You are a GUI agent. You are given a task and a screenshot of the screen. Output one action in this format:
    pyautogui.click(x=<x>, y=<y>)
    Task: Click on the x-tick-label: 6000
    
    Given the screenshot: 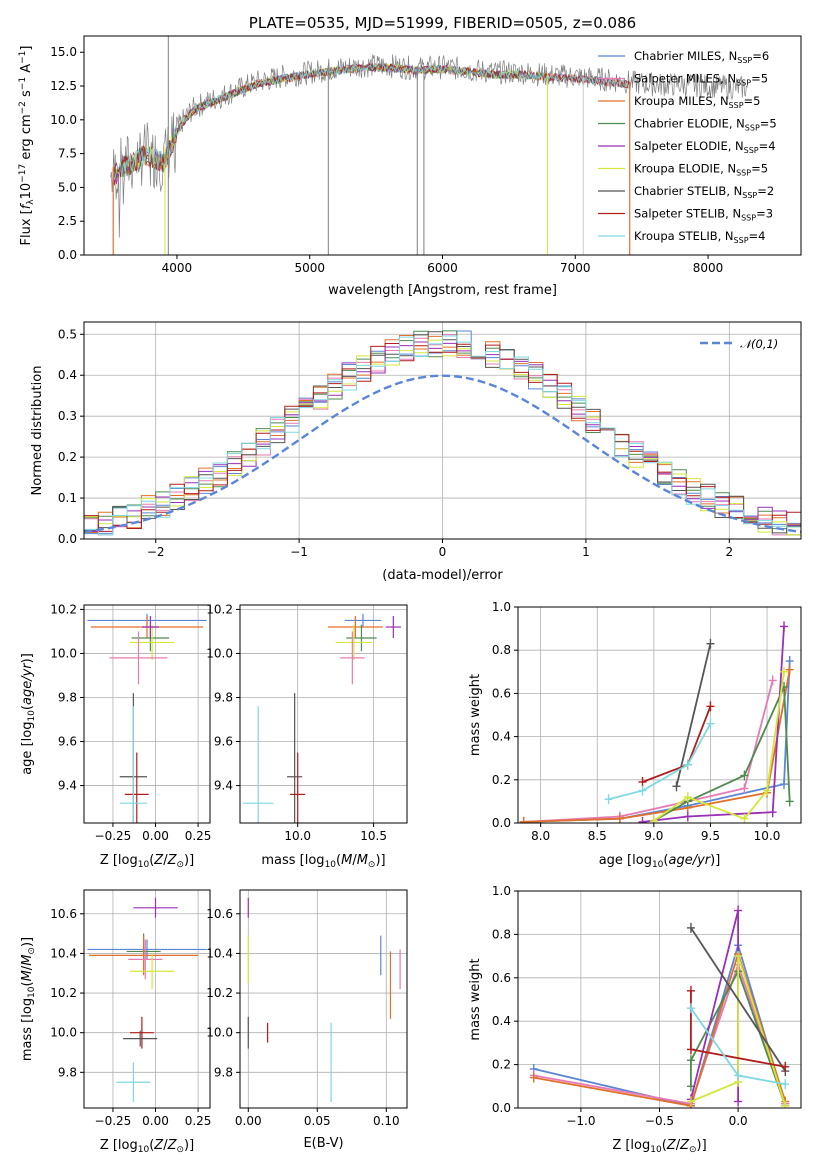 What is the action you would take?
    pyautogui.click(x=442, y=268)
    